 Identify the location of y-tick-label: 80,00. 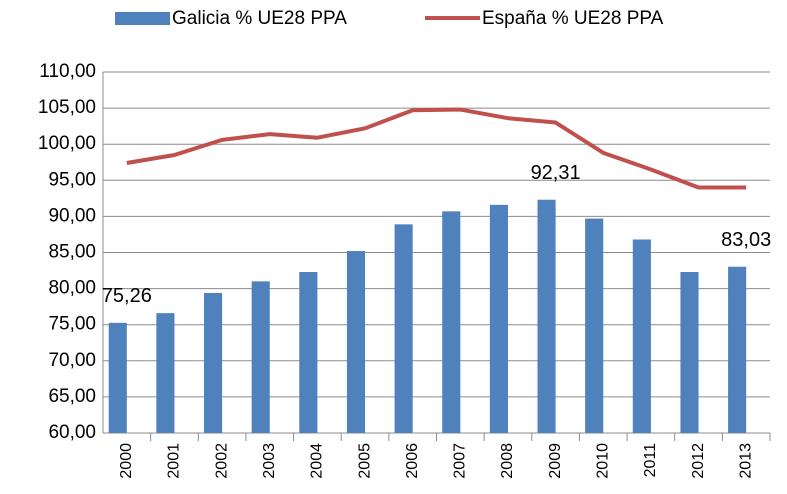
(72, 288).